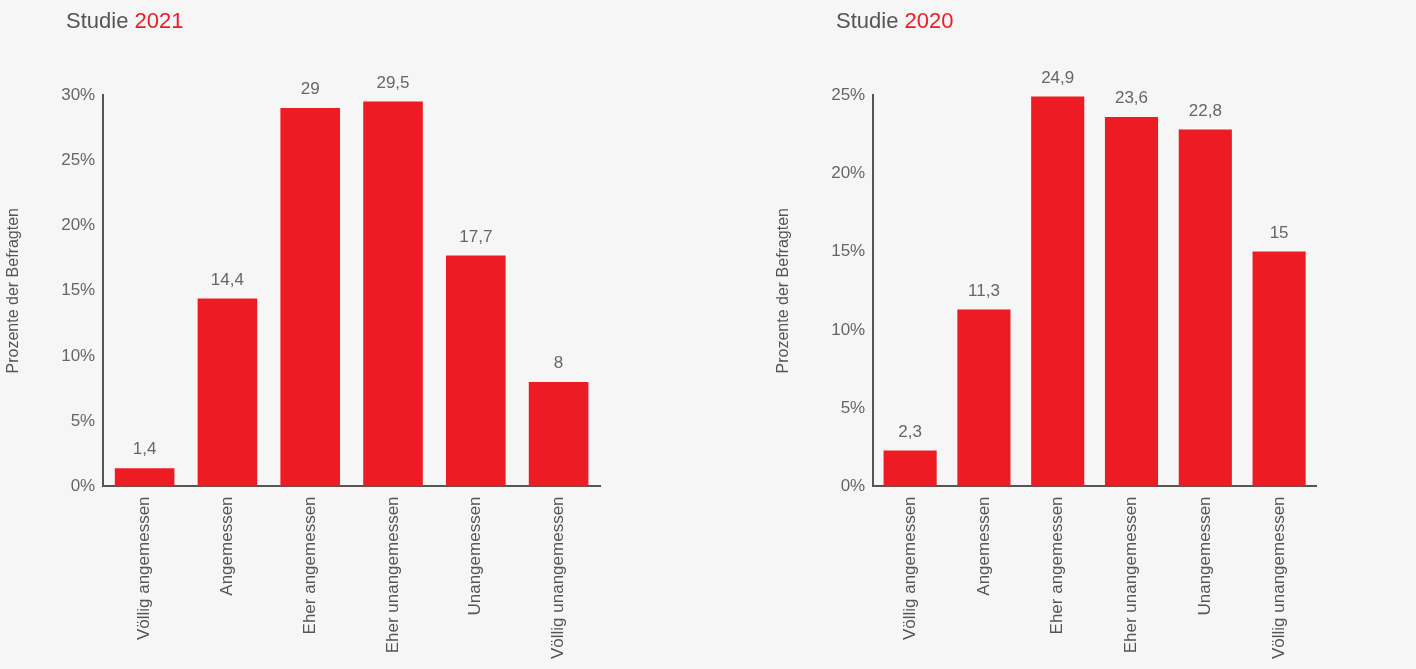  Describe the element at coordinates (910, 431) in the screenshot. I see `data-label: 2,3` at that location.